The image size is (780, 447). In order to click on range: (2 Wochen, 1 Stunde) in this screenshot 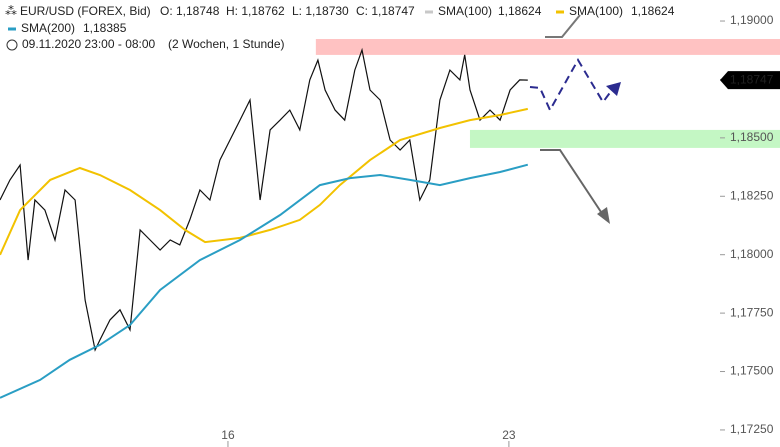, I will do `click(226, 44)`.